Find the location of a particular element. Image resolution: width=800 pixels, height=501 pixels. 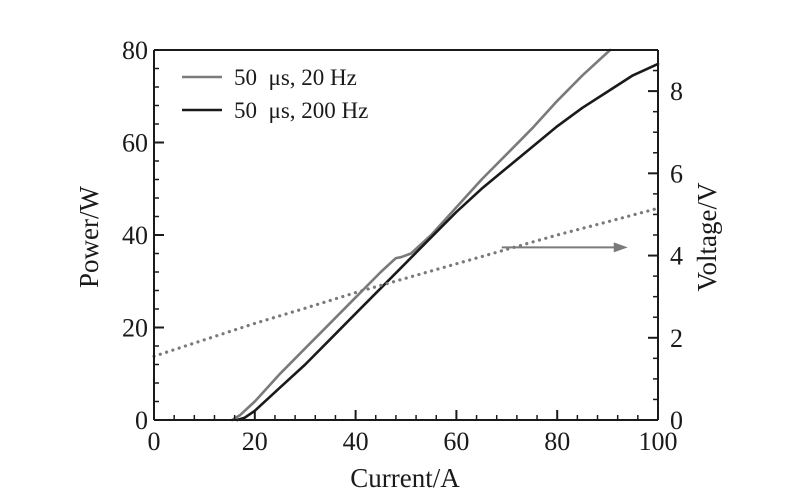

legend-label-series-2: 50 μs, 200 Hz is located at coordinates (301, 110).